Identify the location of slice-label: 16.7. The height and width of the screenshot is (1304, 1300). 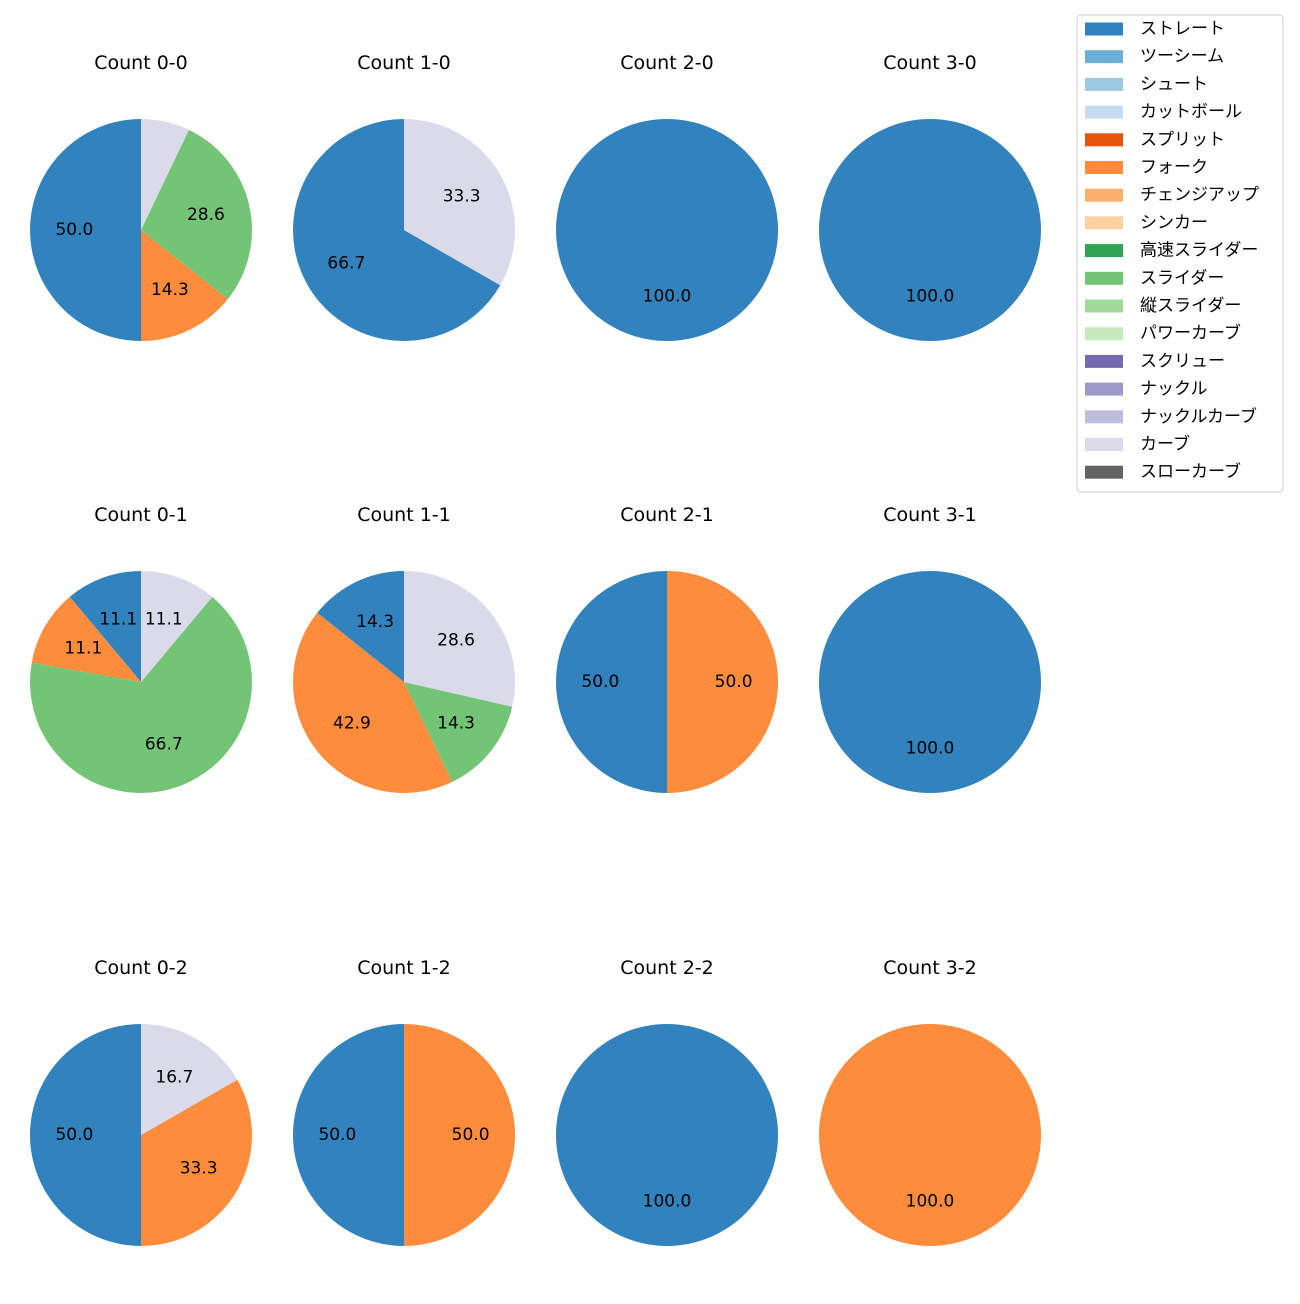
(174, 1077).